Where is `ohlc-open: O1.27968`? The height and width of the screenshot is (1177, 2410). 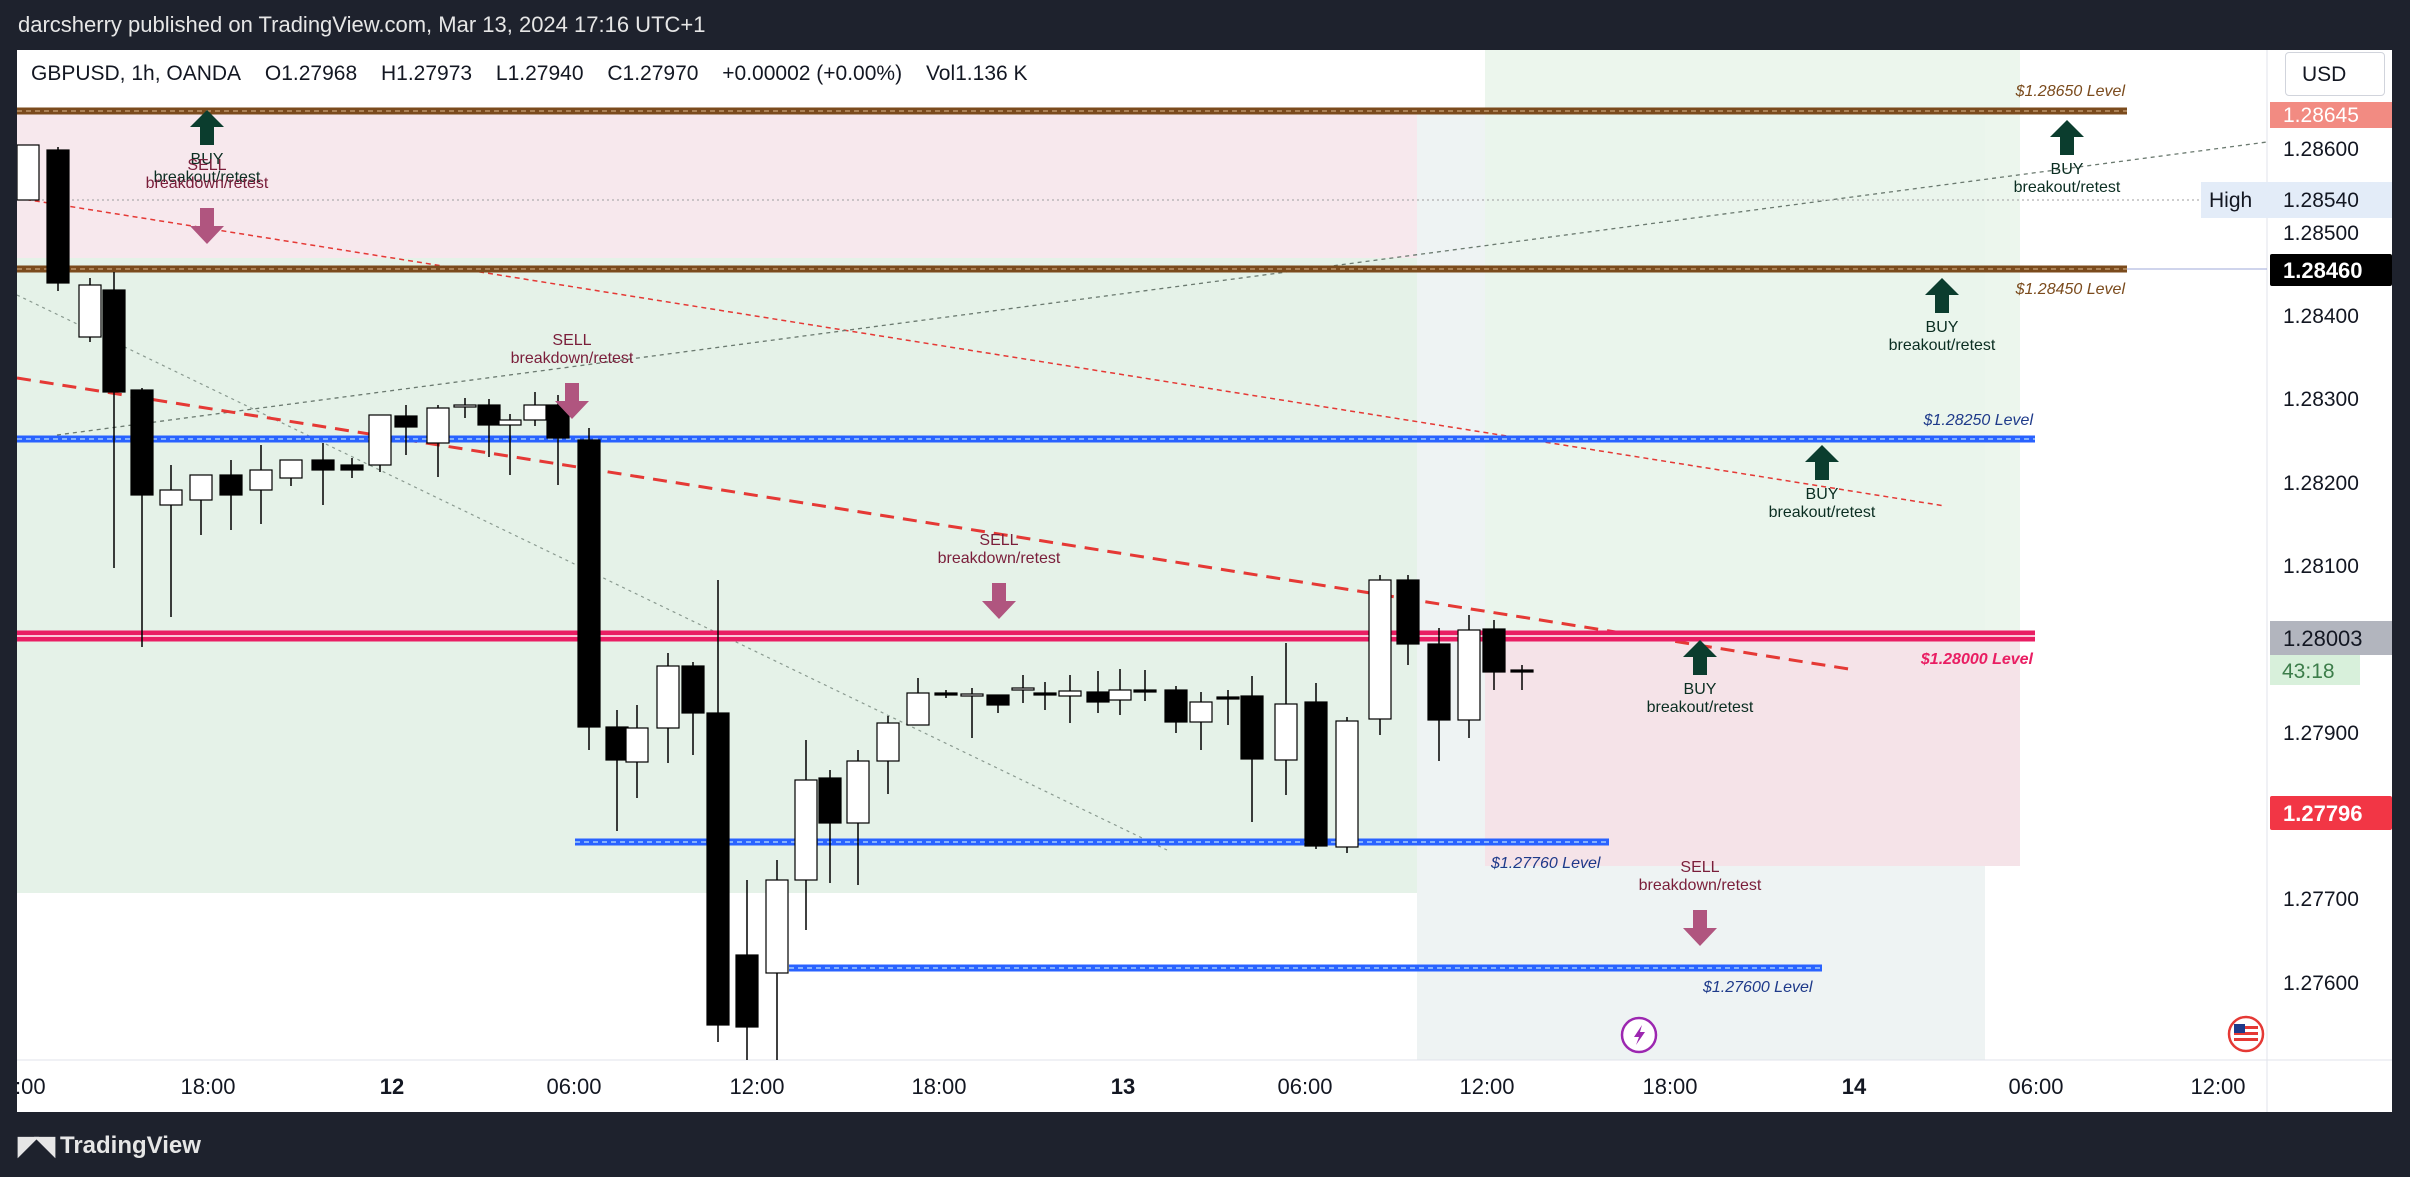
ohlc-open: O1.27968 is located at coordinates (311, 73).